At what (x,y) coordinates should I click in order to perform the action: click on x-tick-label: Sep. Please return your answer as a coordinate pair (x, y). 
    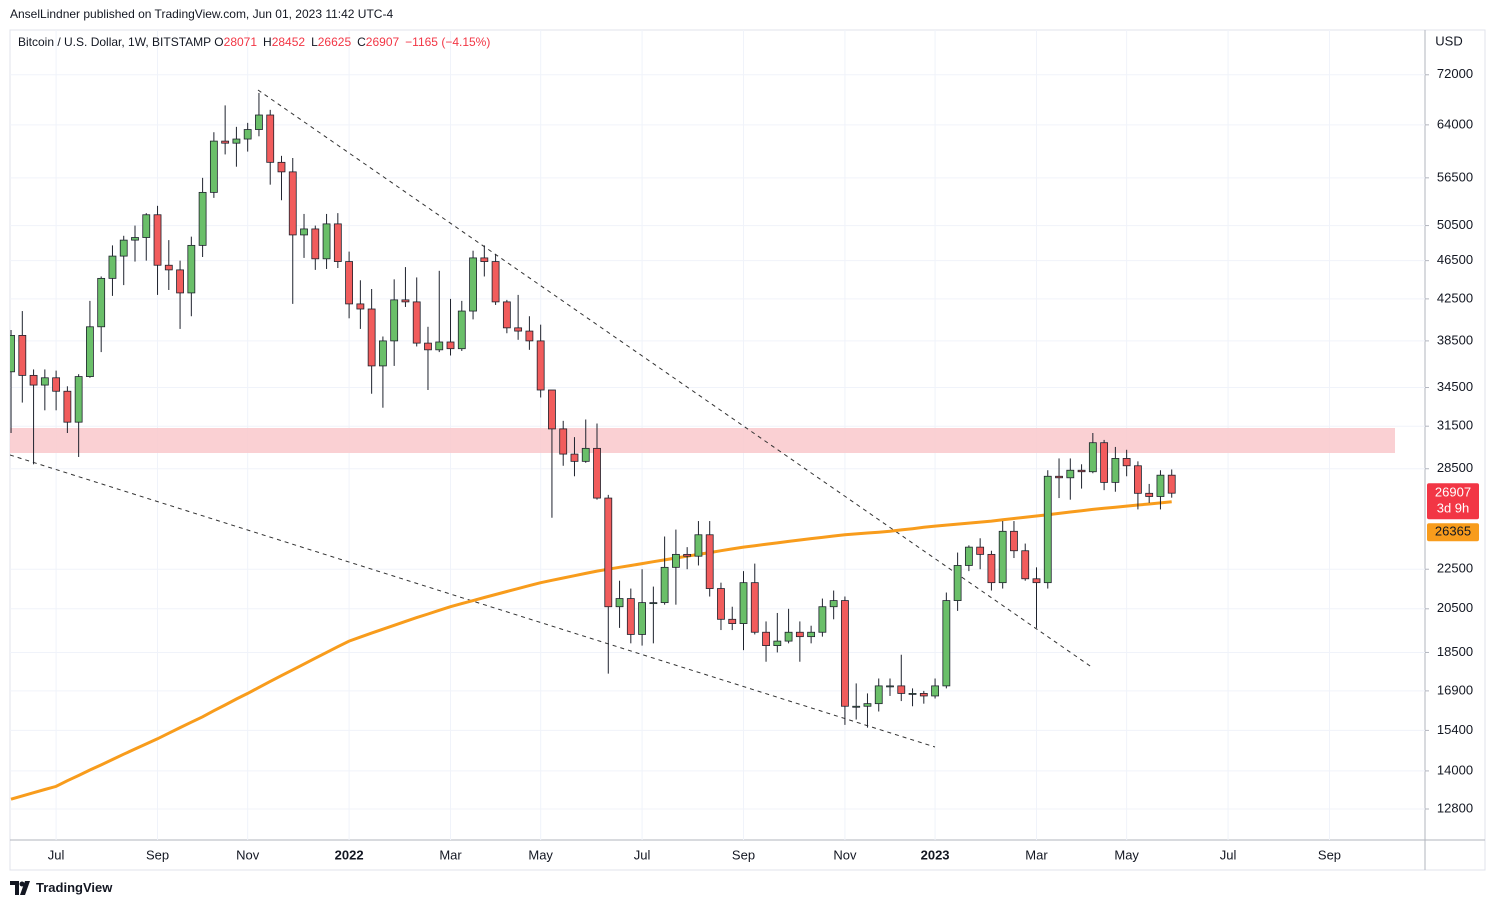
    Looking at the image, I should click on (1329, 854).